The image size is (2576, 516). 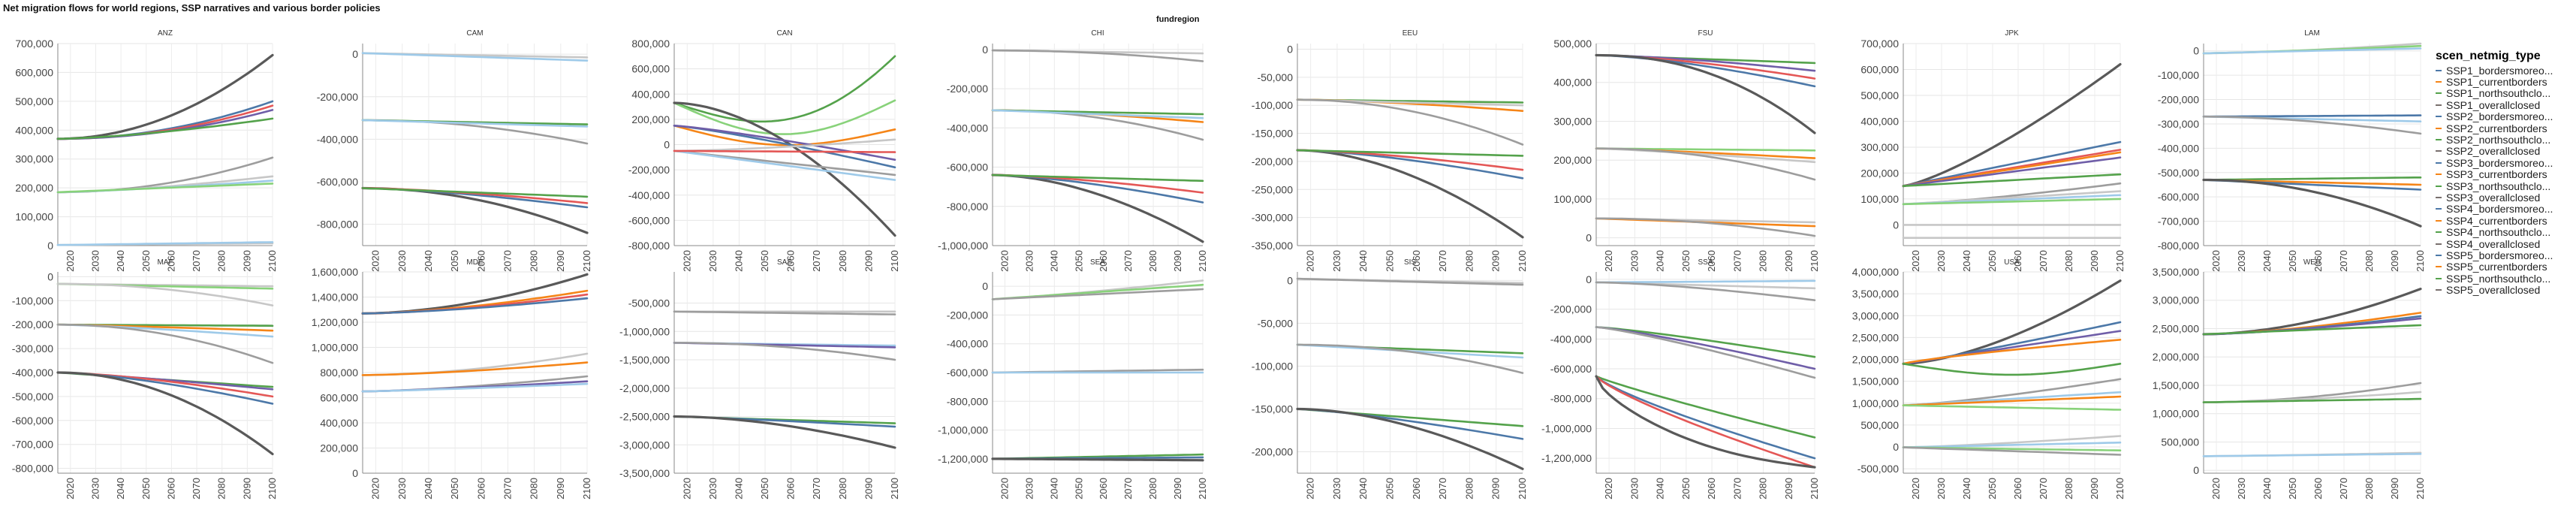 I want to click on legend-label: SSP1_overallclosed, so click(x=2493, y=104).